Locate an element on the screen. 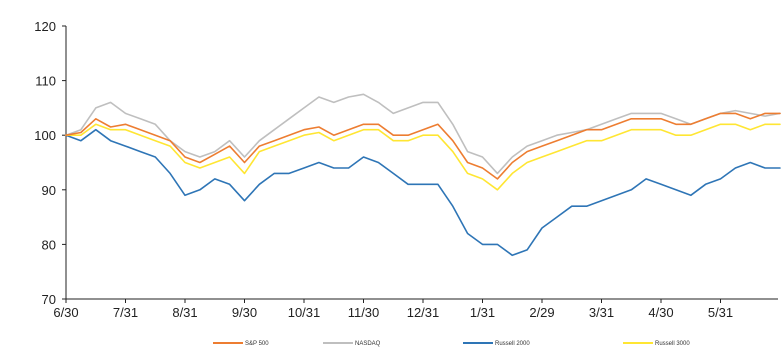 The height and width of the screenshot is (354, 782). y-tick-label: 110 is located at coordinates (45, 81).